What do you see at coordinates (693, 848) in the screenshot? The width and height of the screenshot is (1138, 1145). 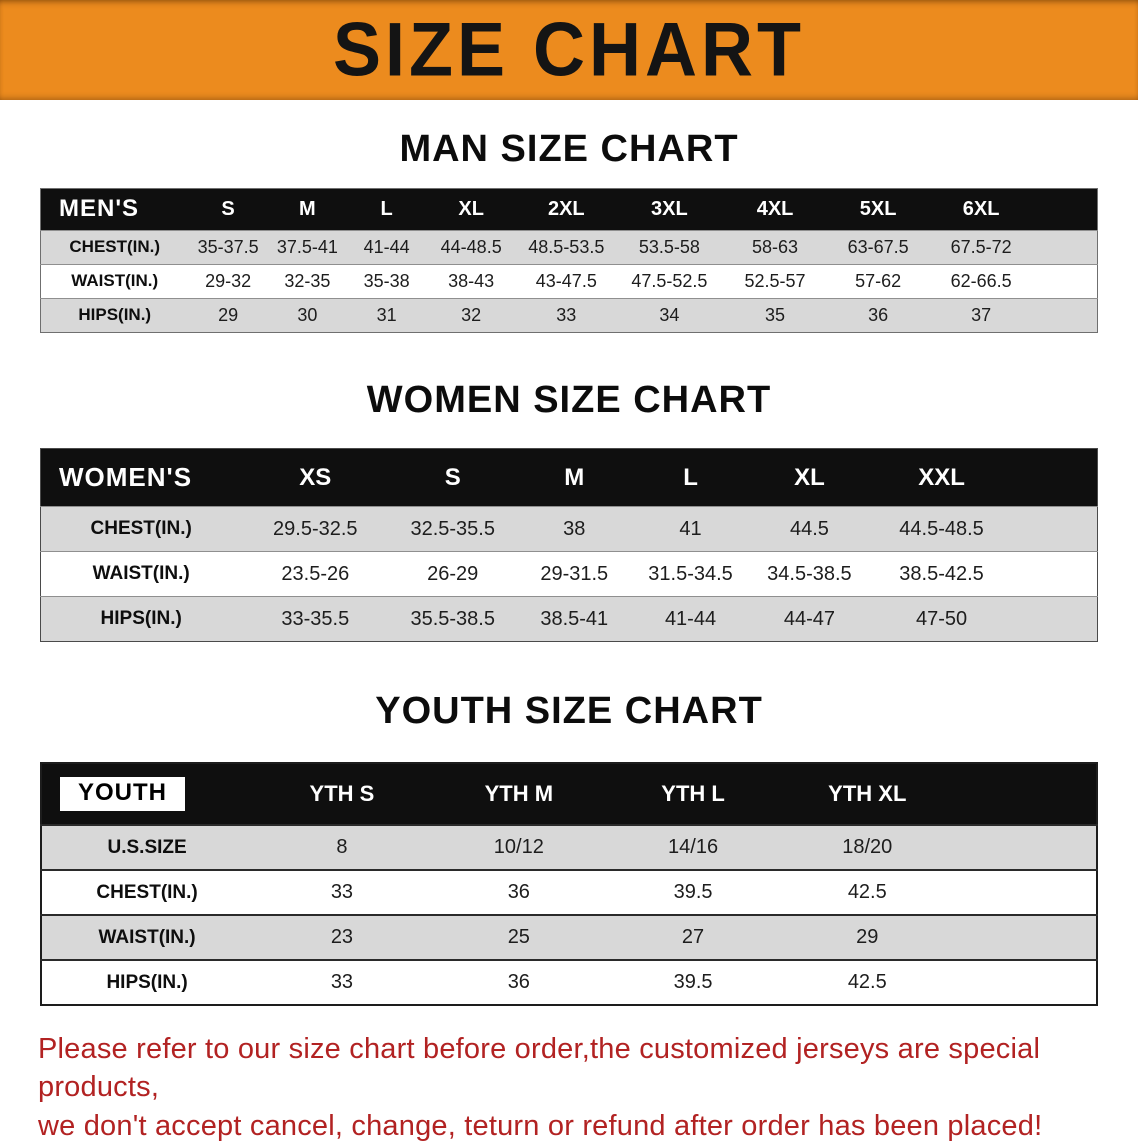 I see `value-cell: 14/16` at bounding box center [693, 848].